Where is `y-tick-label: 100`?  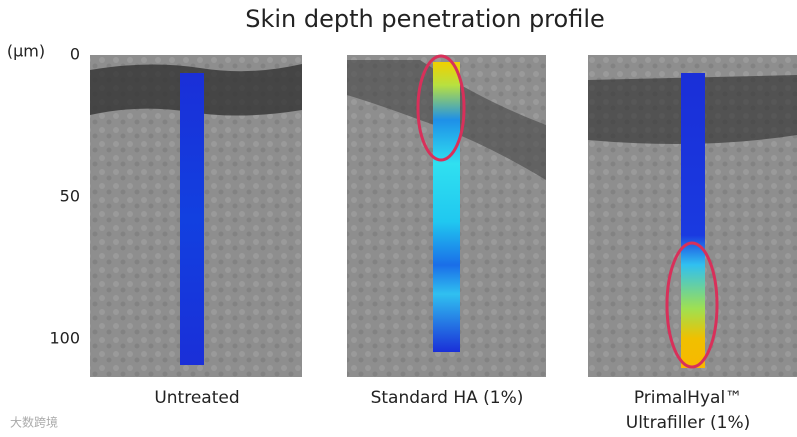 y-tick-label: 100 is located at coordinates (64, 338).